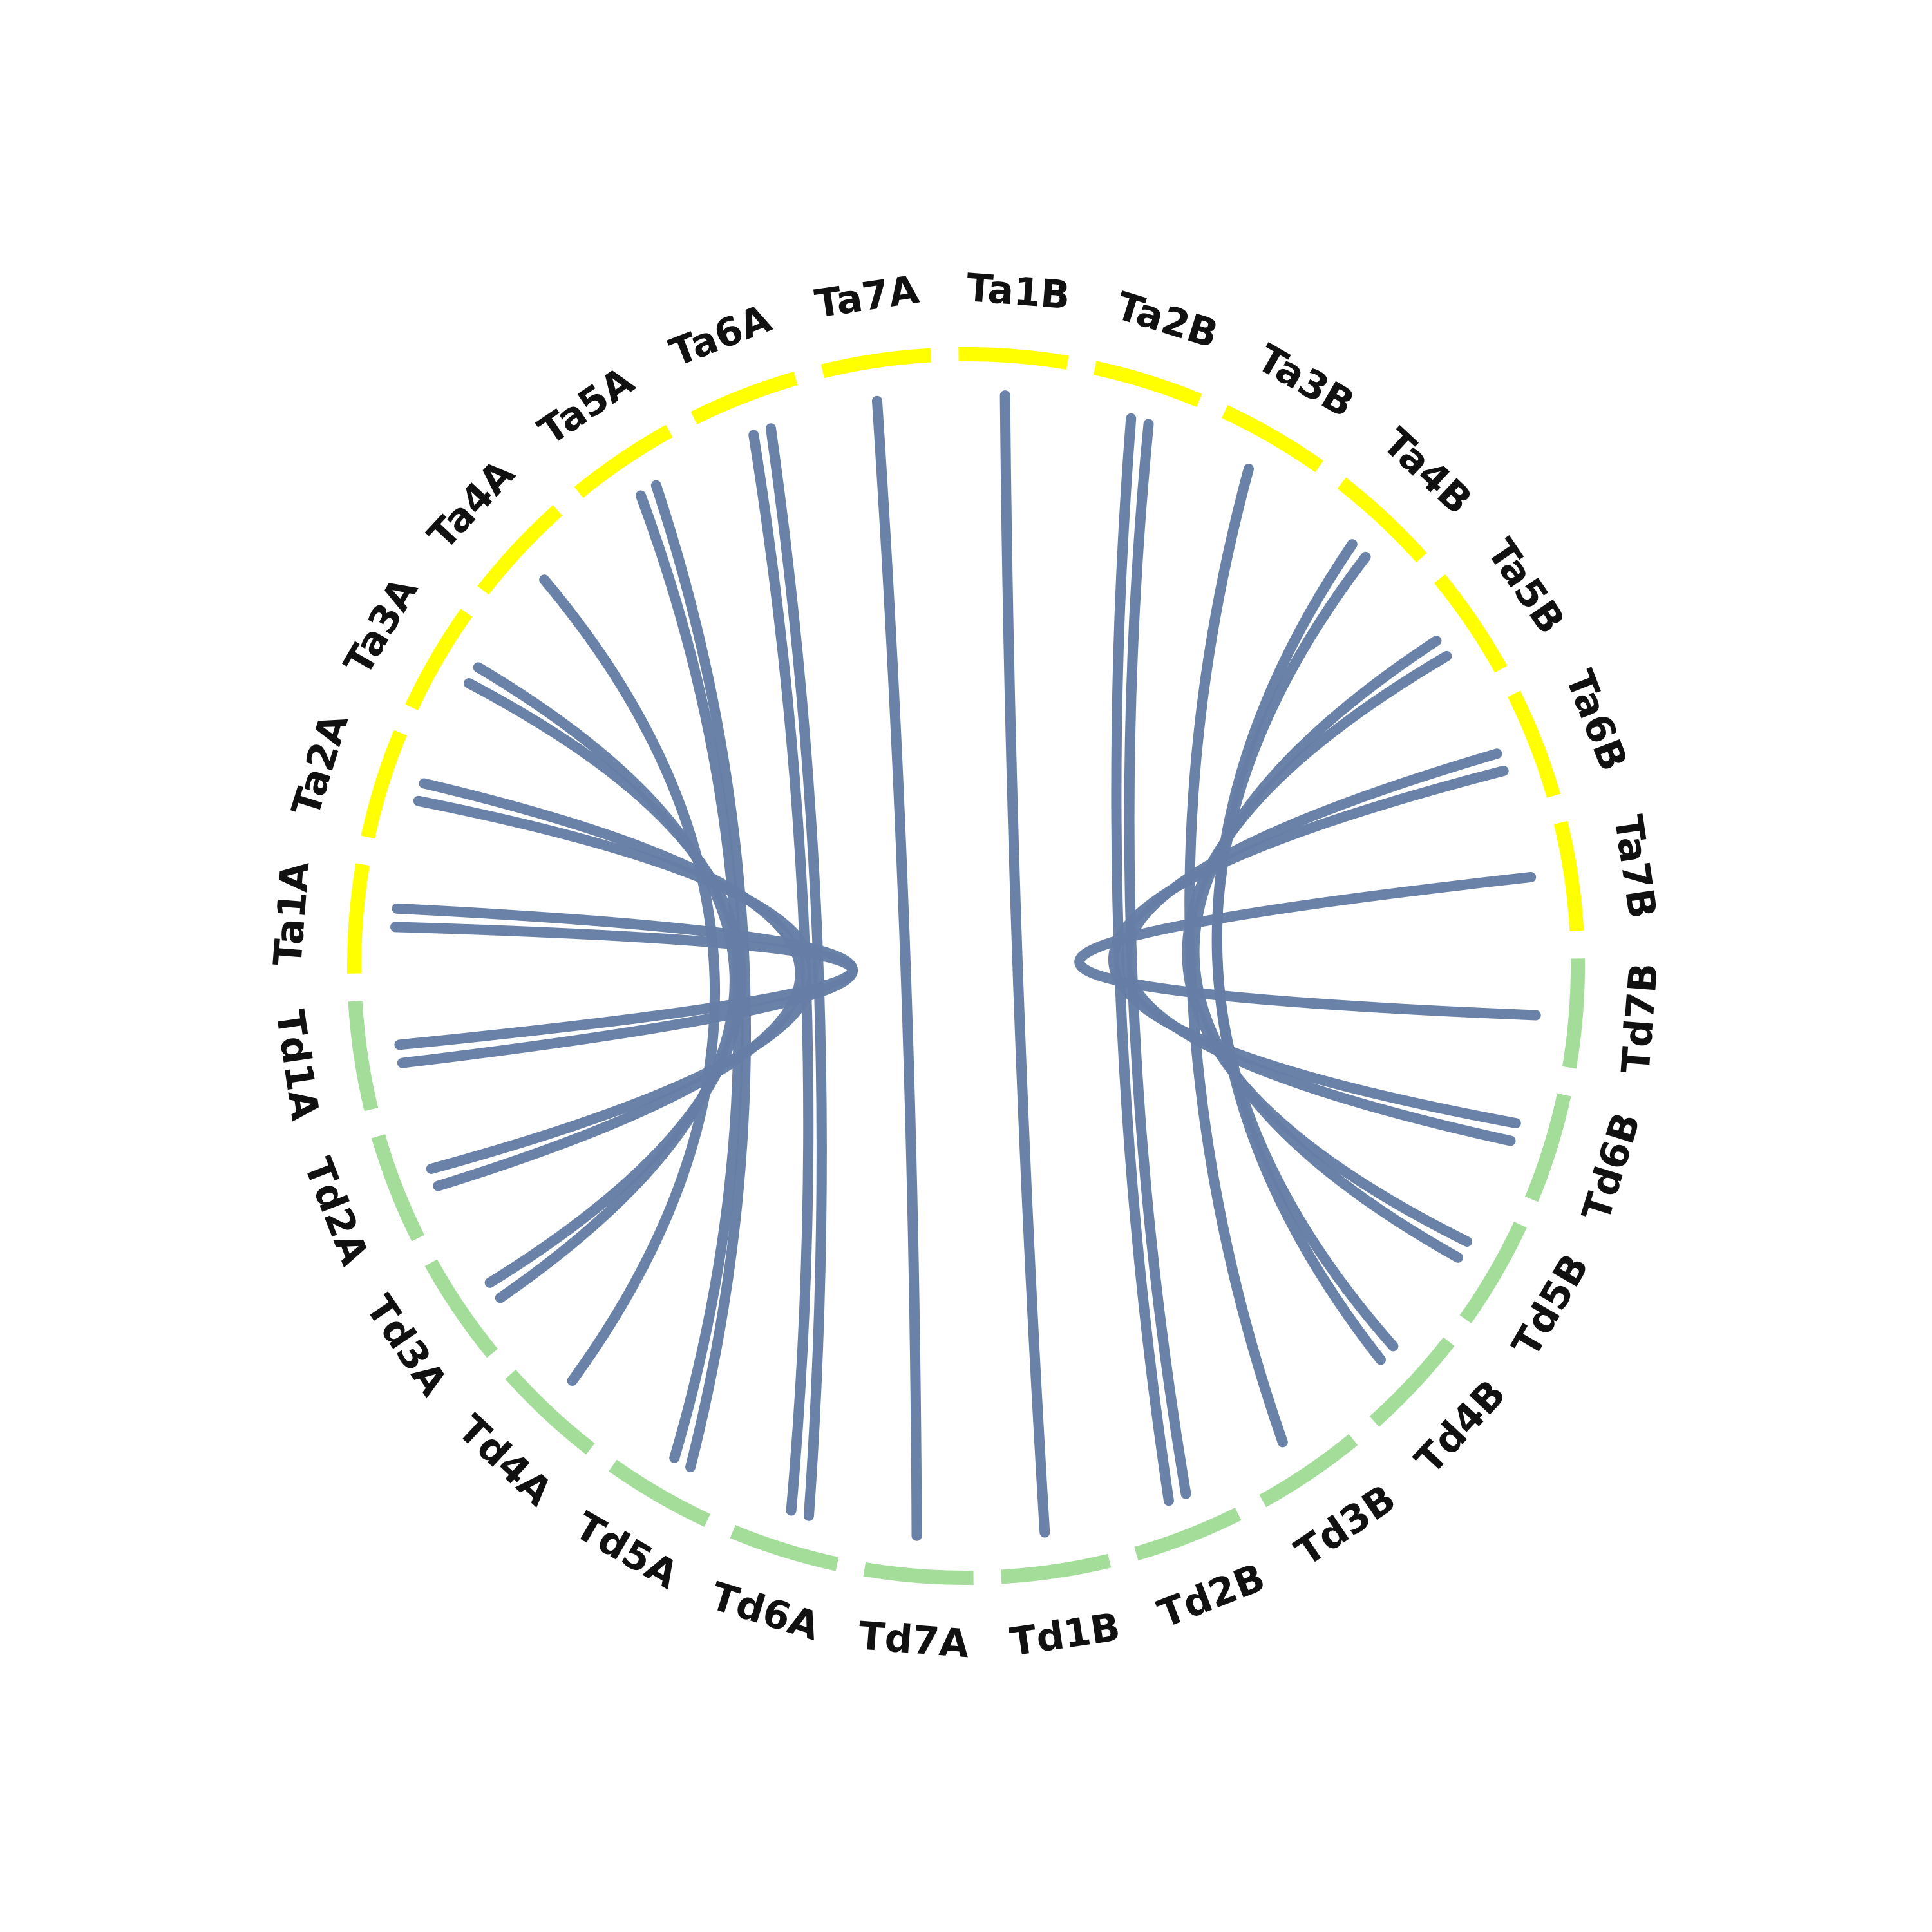 This screenshot has width=1932, height=1932. What do you see at coordinates (320, 765) in the screenshot?
I see `chromosome-label-ta2a: Ta2A` at bounding box center [320, 765].